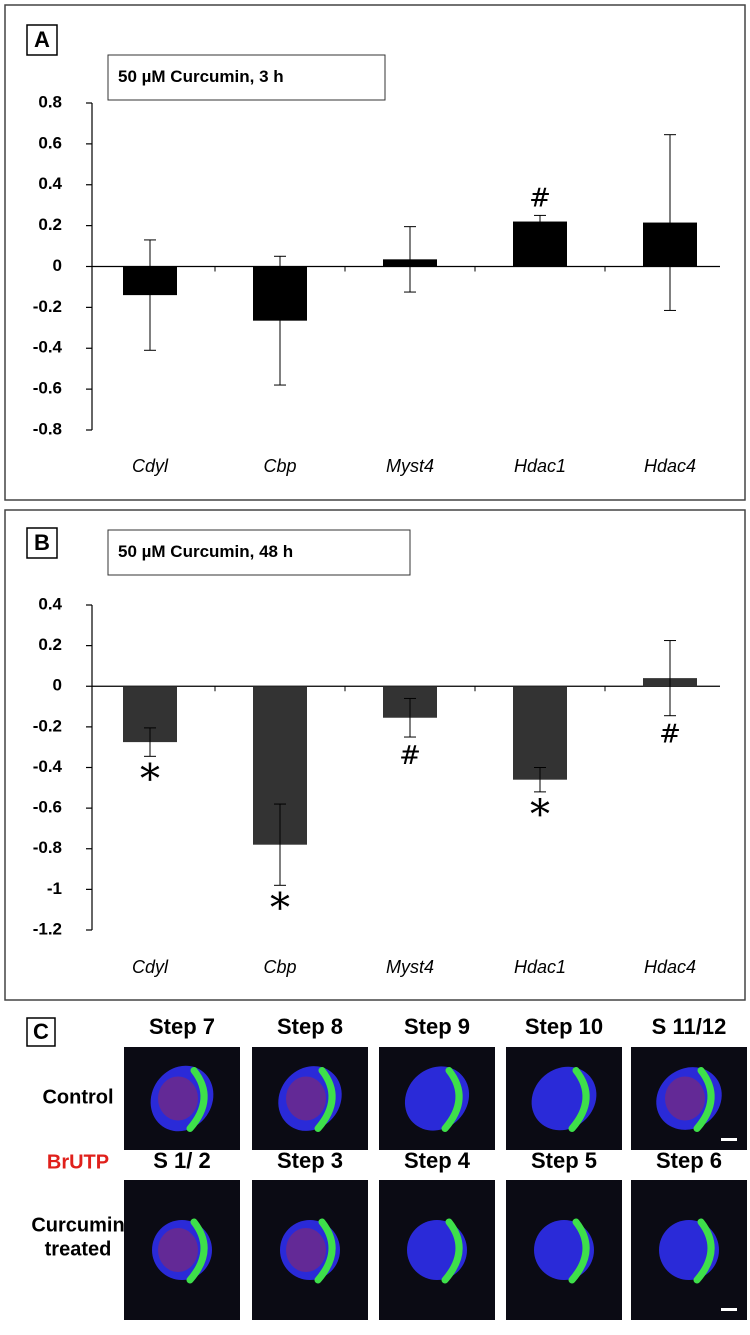  What do you see at coordinates (77, 1097) in the screenshot?
I see `row-label: Control` at bounding box center [77, 1097].